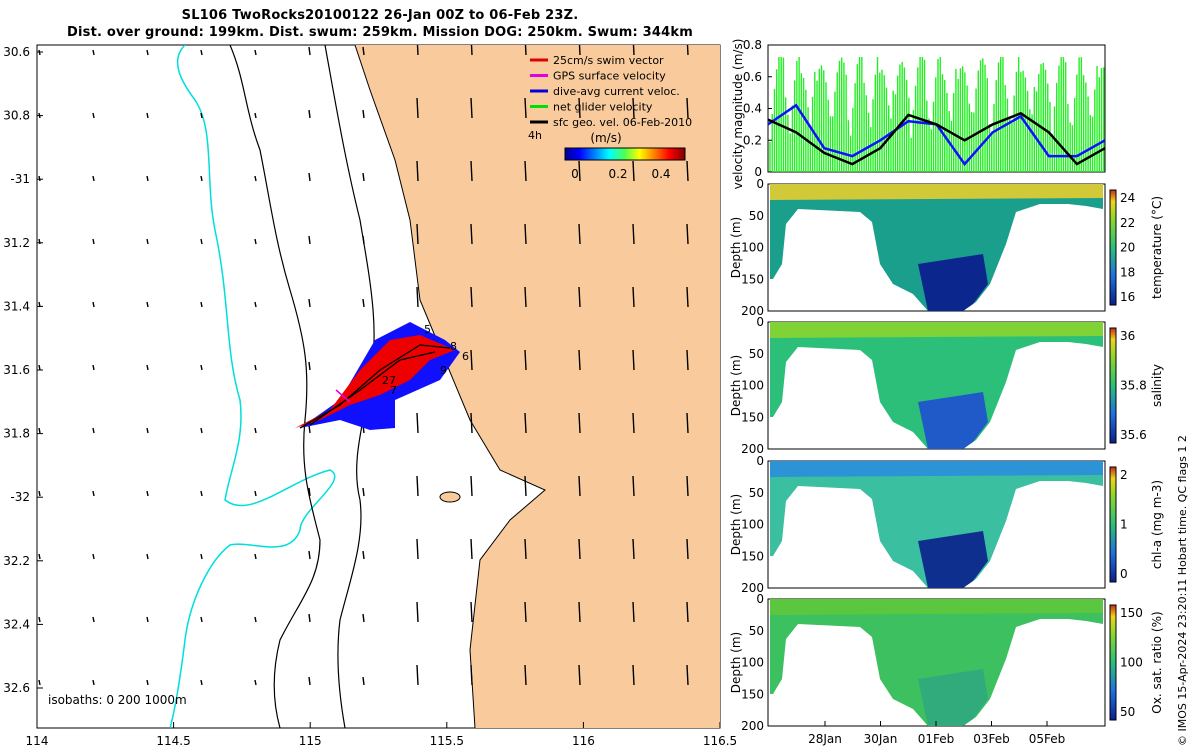  Describe the element at coordinates (443, 370) in the screenshot. I see `track-day-label: 9` at that location.